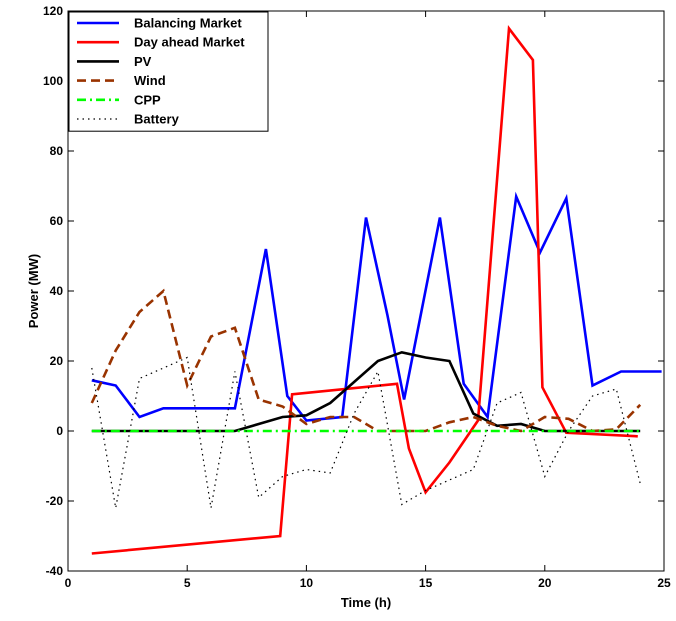 The image size is (676, 621). Describe the element at coordinates (53, 11) in the screenshot. I see `y-tick-label: 120` at that location.